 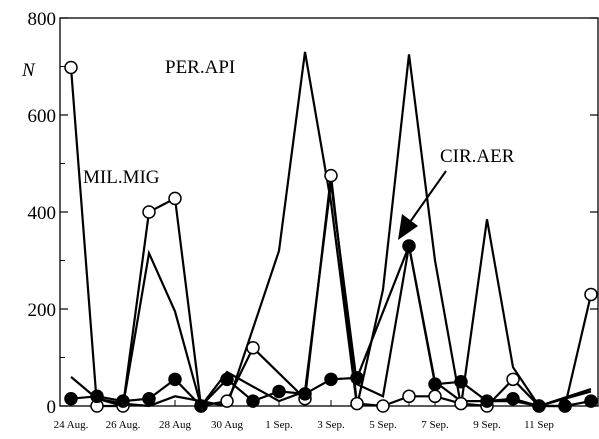 What do you see at coordinates (487, 425) in the screenshot?
I see `x-tick-label: 9 Sep.` at bounding box center [487, 425].